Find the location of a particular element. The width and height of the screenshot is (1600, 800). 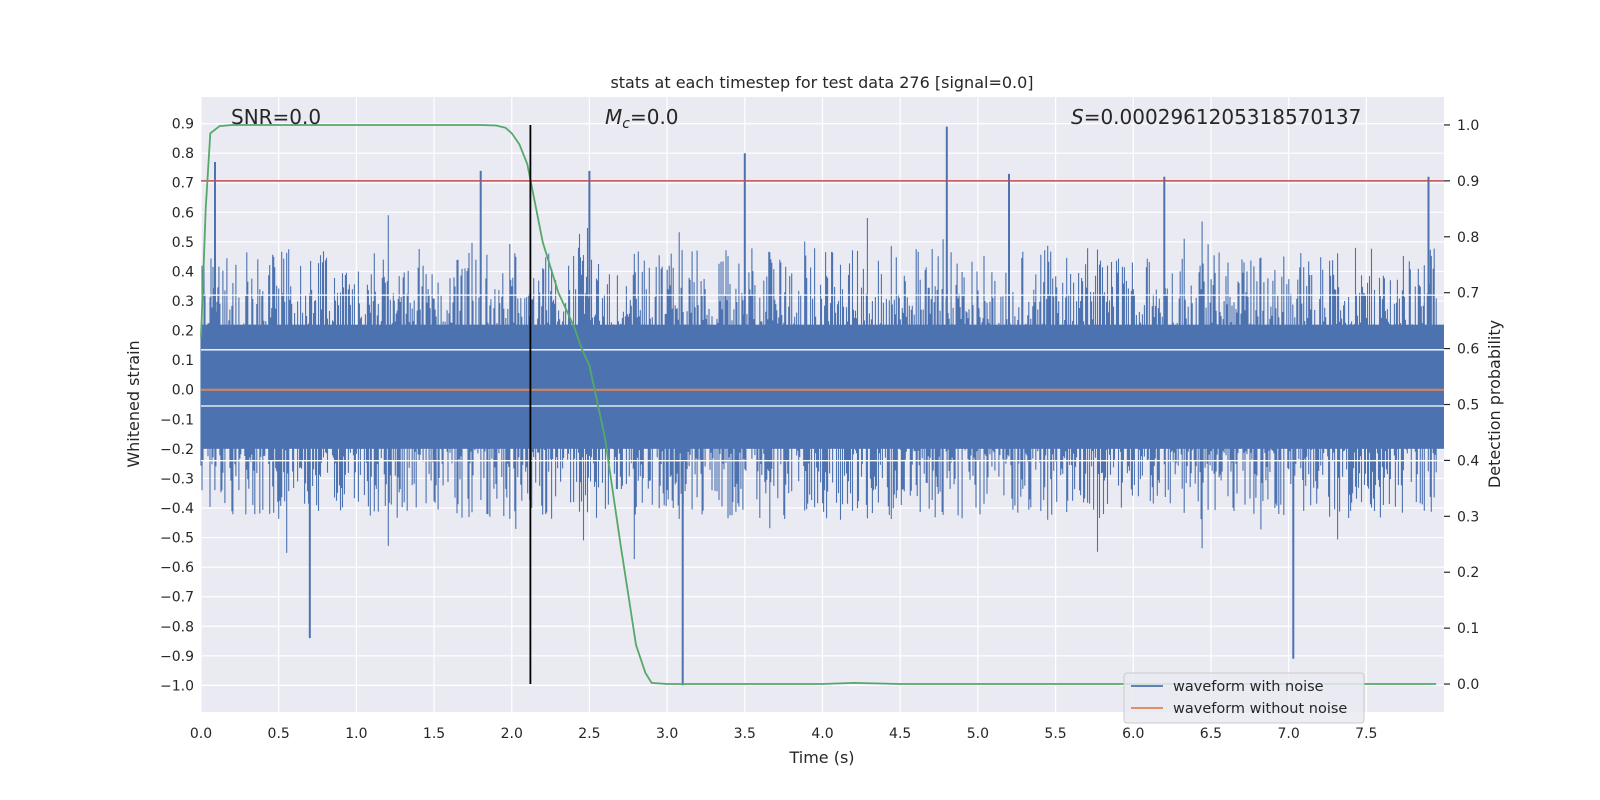

y2-axis-ticks: 1.0 0.9 0.8 0.7 0.6 0.5 0.4 0.3 0.2 0.1 0.0 is located at coordinates (1461, 405).